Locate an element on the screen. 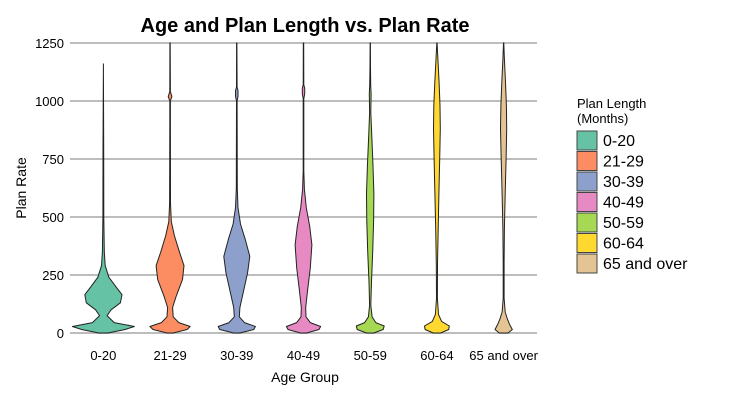  y-tick-label: 750 is located at coordinates (53, 159).